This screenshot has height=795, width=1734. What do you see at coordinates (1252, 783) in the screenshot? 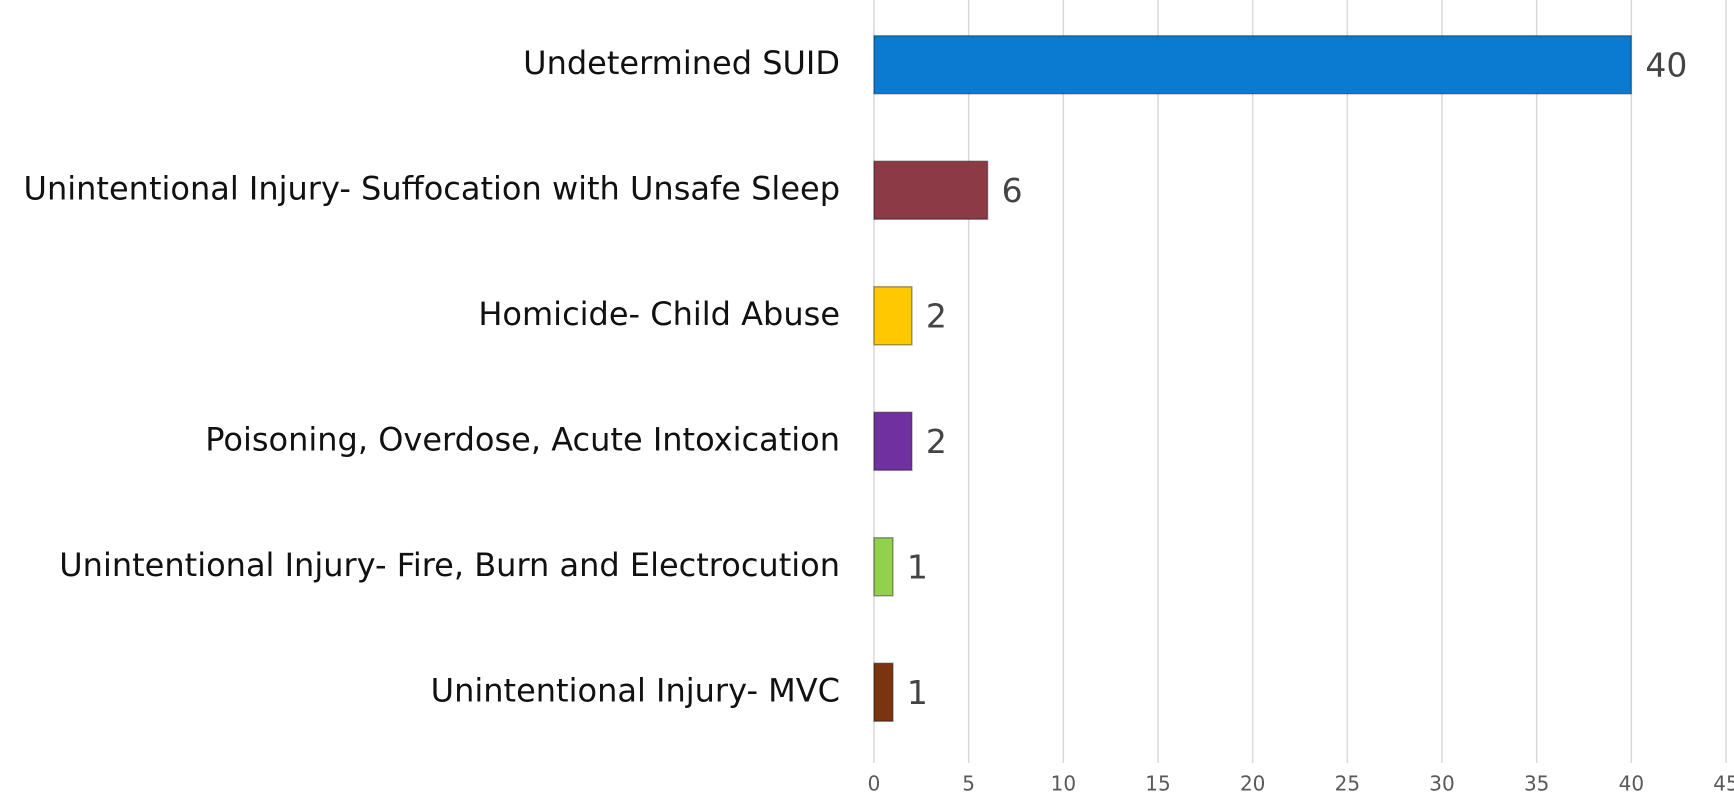
I see `x-tick-label: 20` at bounding box center [1252, 783].